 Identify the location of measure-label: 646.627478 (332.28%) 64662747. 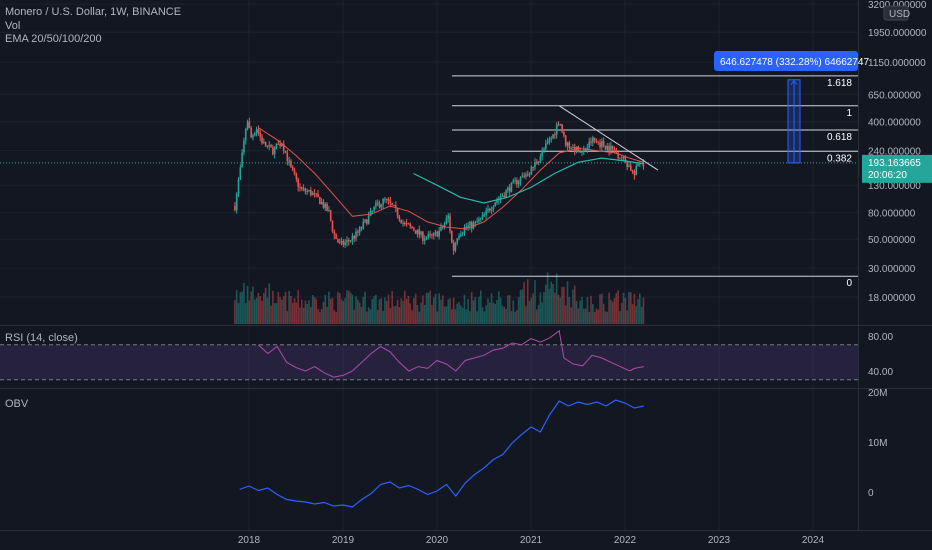
(794, 62).